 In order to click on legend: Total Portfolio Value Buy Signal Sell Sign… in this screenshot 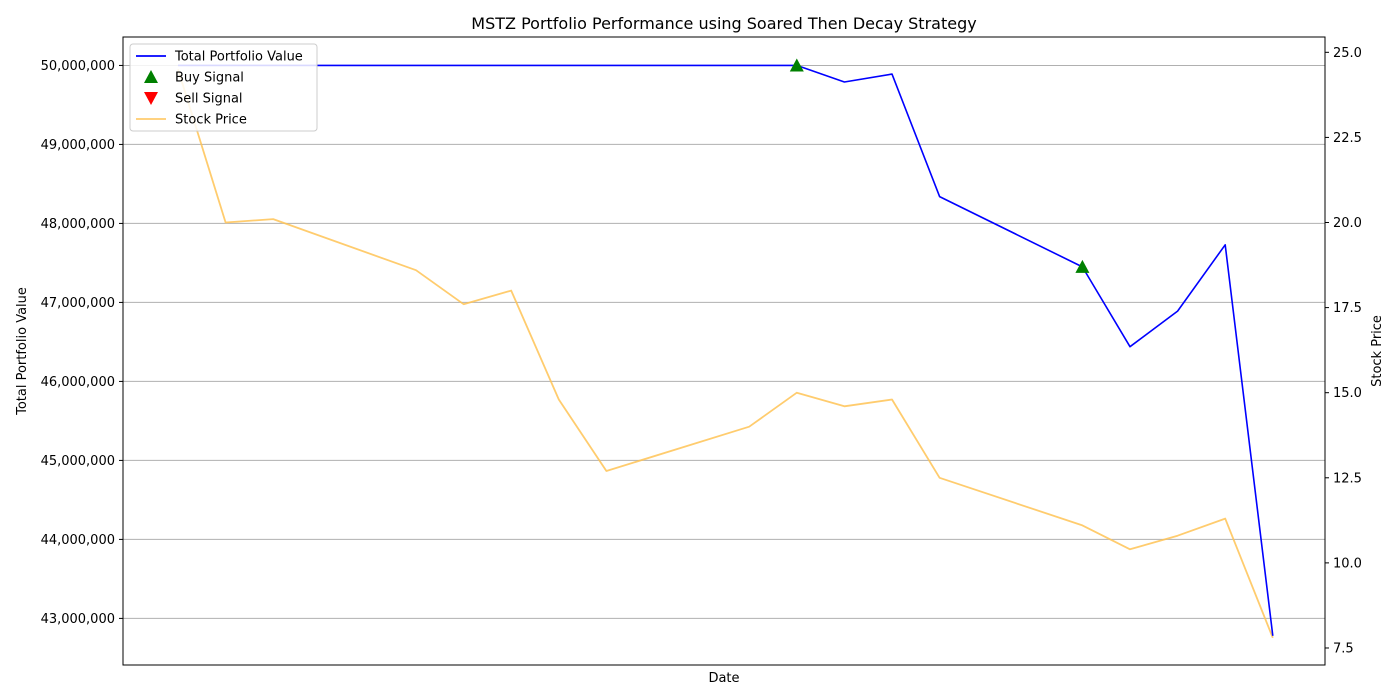, I will do `click(223, 87)`.